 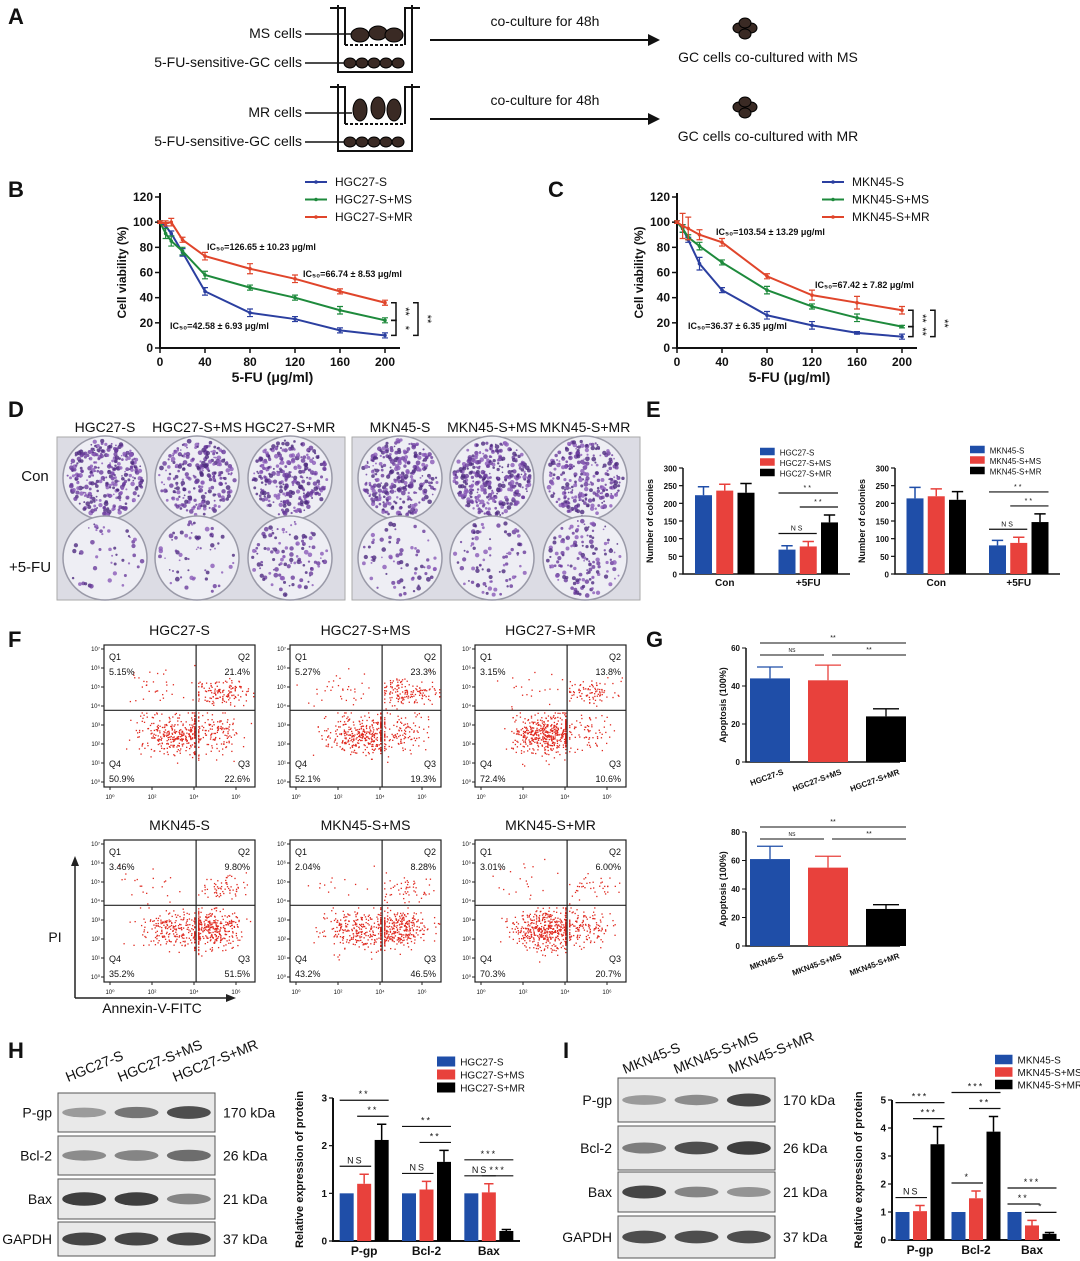 I want to click on significance-label: NS, so click(x=798, y=528).